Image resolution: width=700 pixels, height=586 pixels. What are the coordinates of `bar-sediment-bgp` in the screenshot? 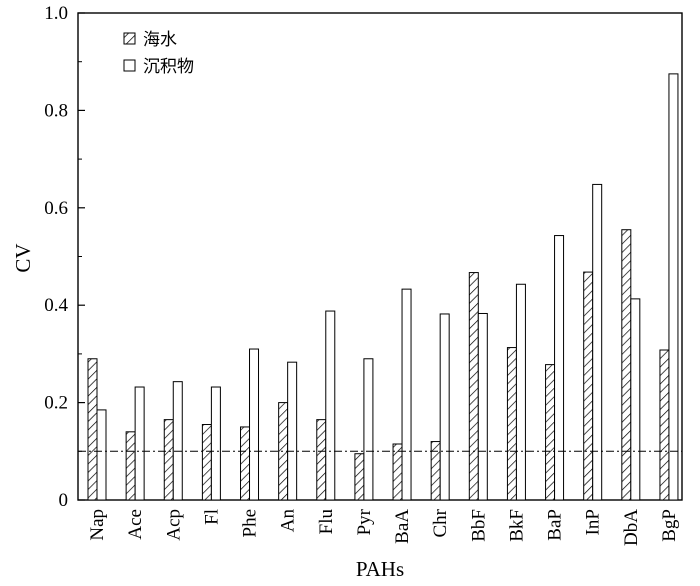 It's located at (673, 287).